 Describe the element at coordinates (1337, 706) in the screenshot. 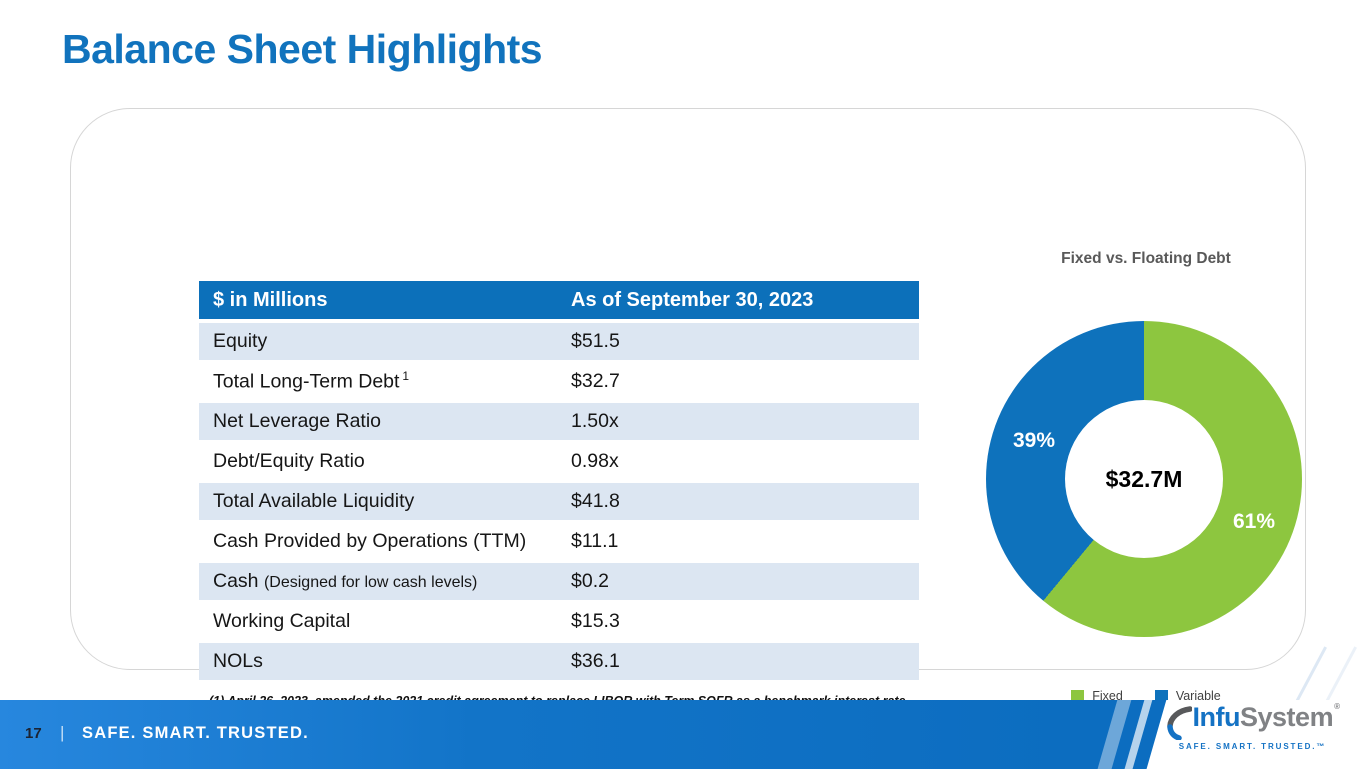

I see `registered-mark-icon: ®` at that location.